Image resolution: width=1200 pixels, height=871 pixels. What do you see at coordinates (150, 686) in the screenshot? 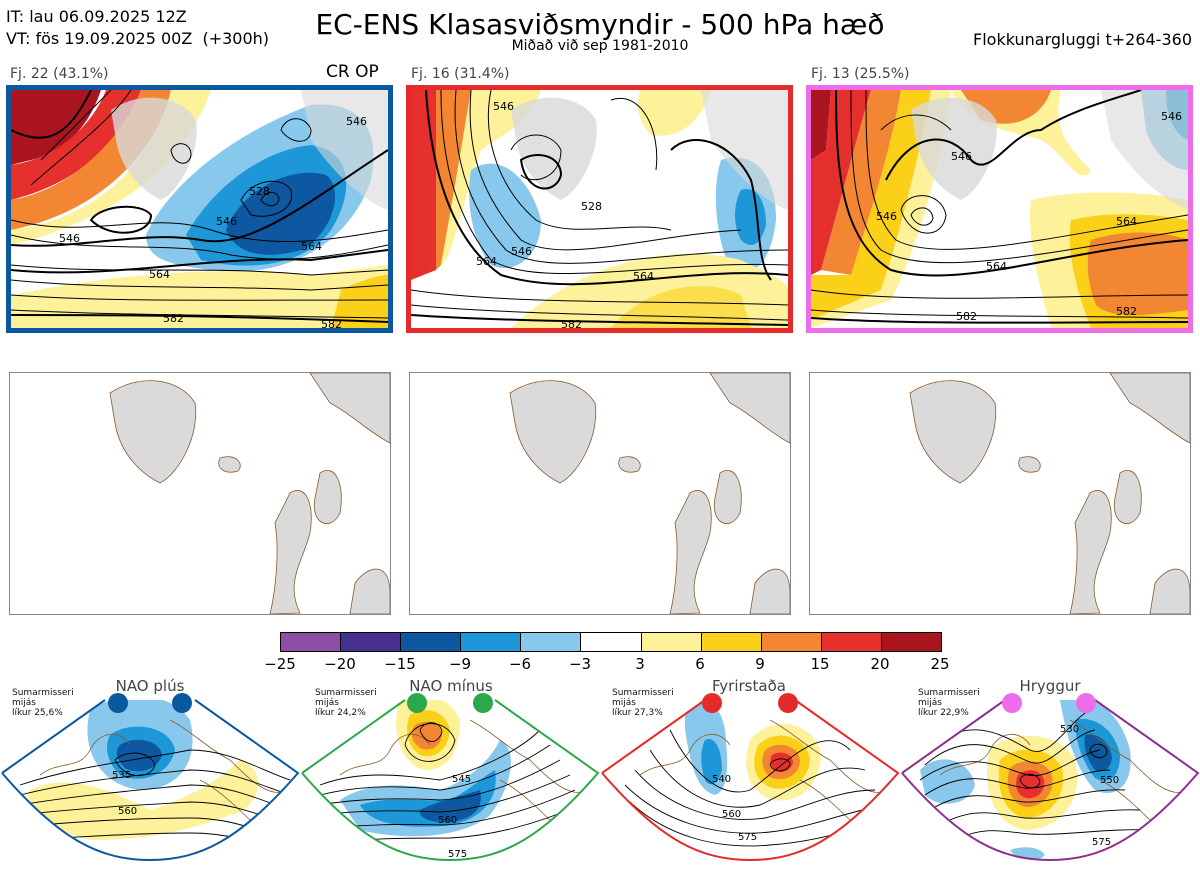
I see `regime-1-title: NAO plús` at bounding box center [150, 686].